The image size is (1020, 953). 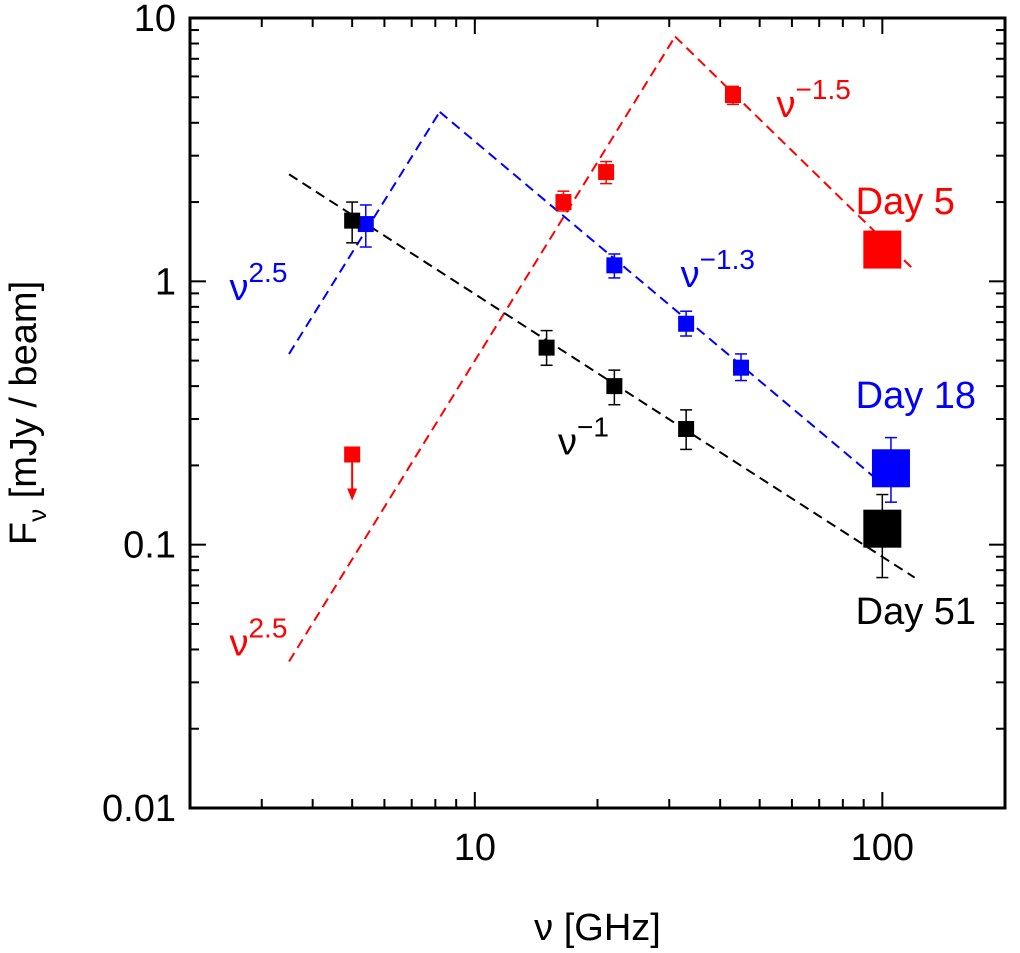 I want to click on y-axis-label: Fν [mJy / beam], so click(x=27, y=413).